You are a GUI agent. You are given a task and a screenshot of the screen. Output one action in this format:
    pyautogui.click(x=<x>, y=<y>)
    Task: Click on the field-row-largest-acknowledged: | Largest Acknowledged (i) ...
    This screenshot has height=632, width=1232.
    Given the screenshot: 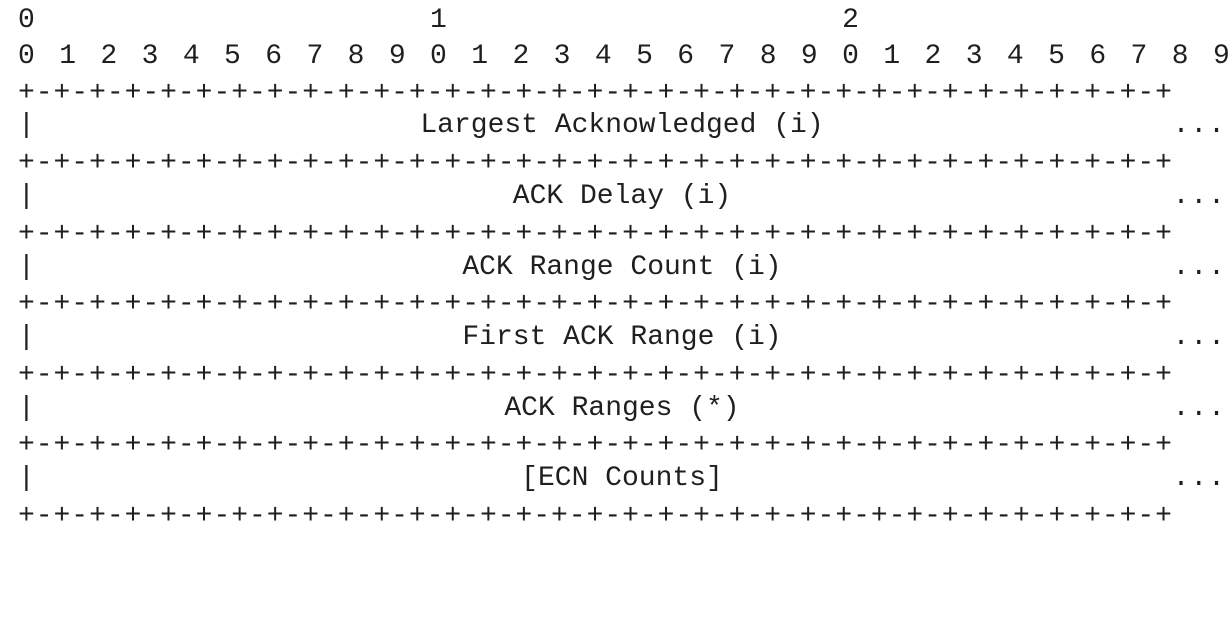 What is the action you would take?
    pyautogui.click(x=622, y=126)
    